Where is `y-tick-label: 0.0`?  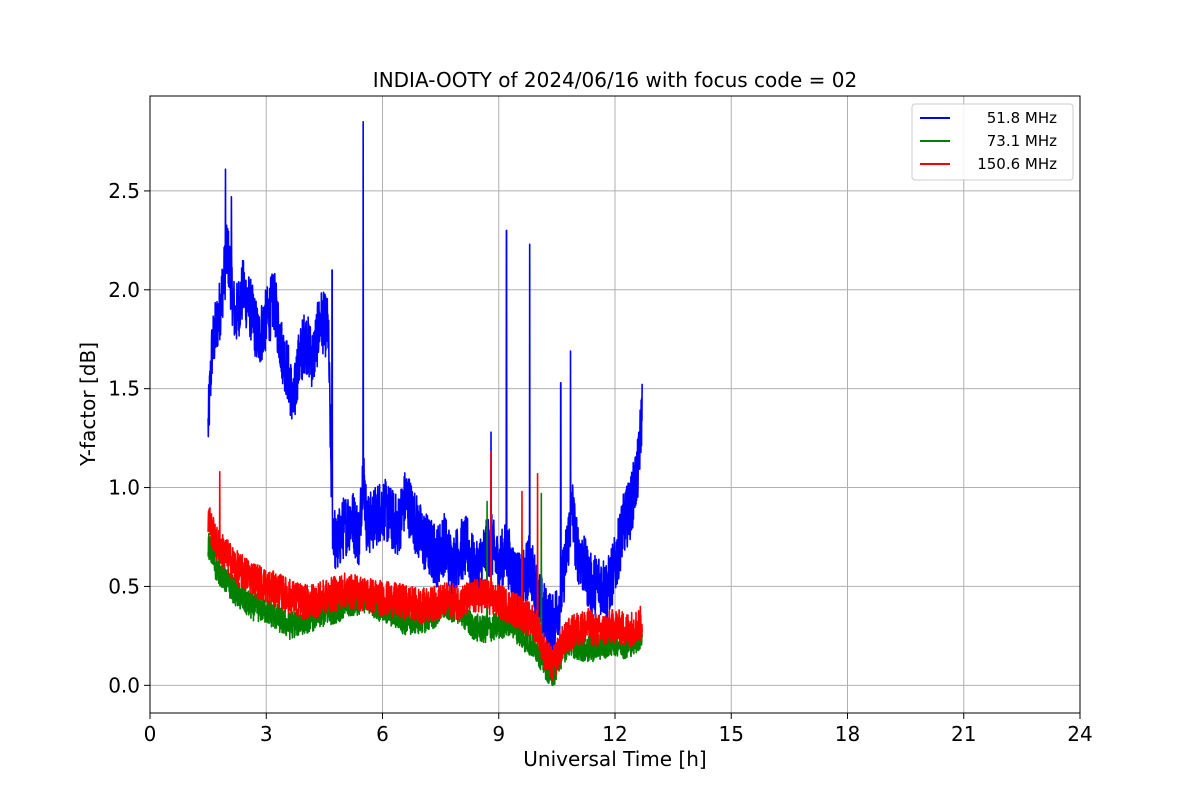 y-tick-label: 0.0 is located at coordinates (124, 685).